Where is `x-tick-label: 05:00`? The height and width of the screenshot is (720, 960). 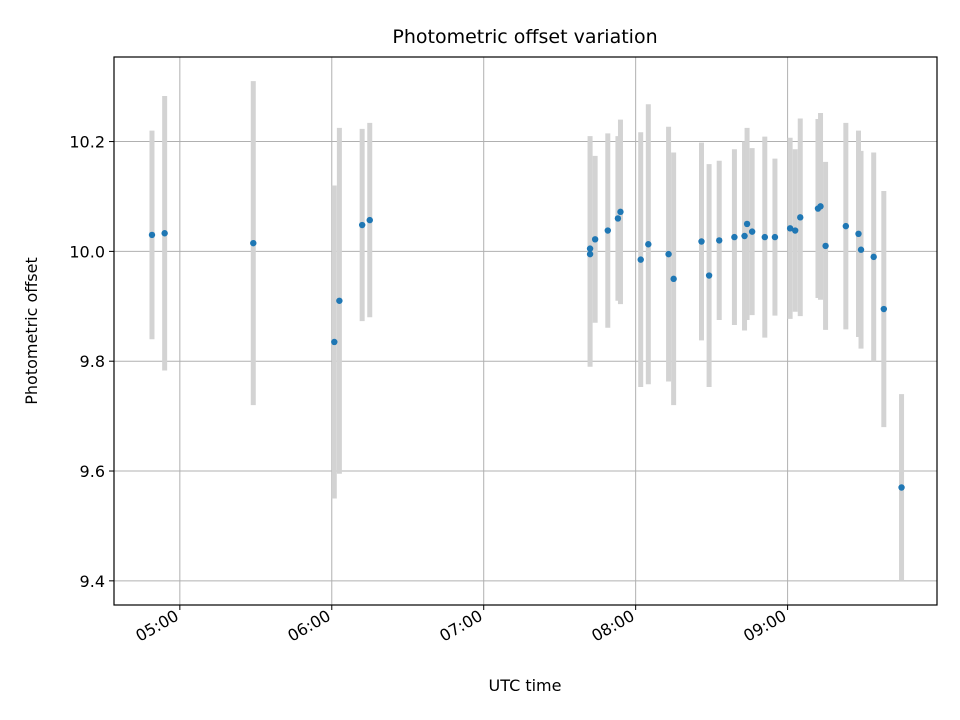
x-tick-label: 05:00 is located at coordinates (156, 626).